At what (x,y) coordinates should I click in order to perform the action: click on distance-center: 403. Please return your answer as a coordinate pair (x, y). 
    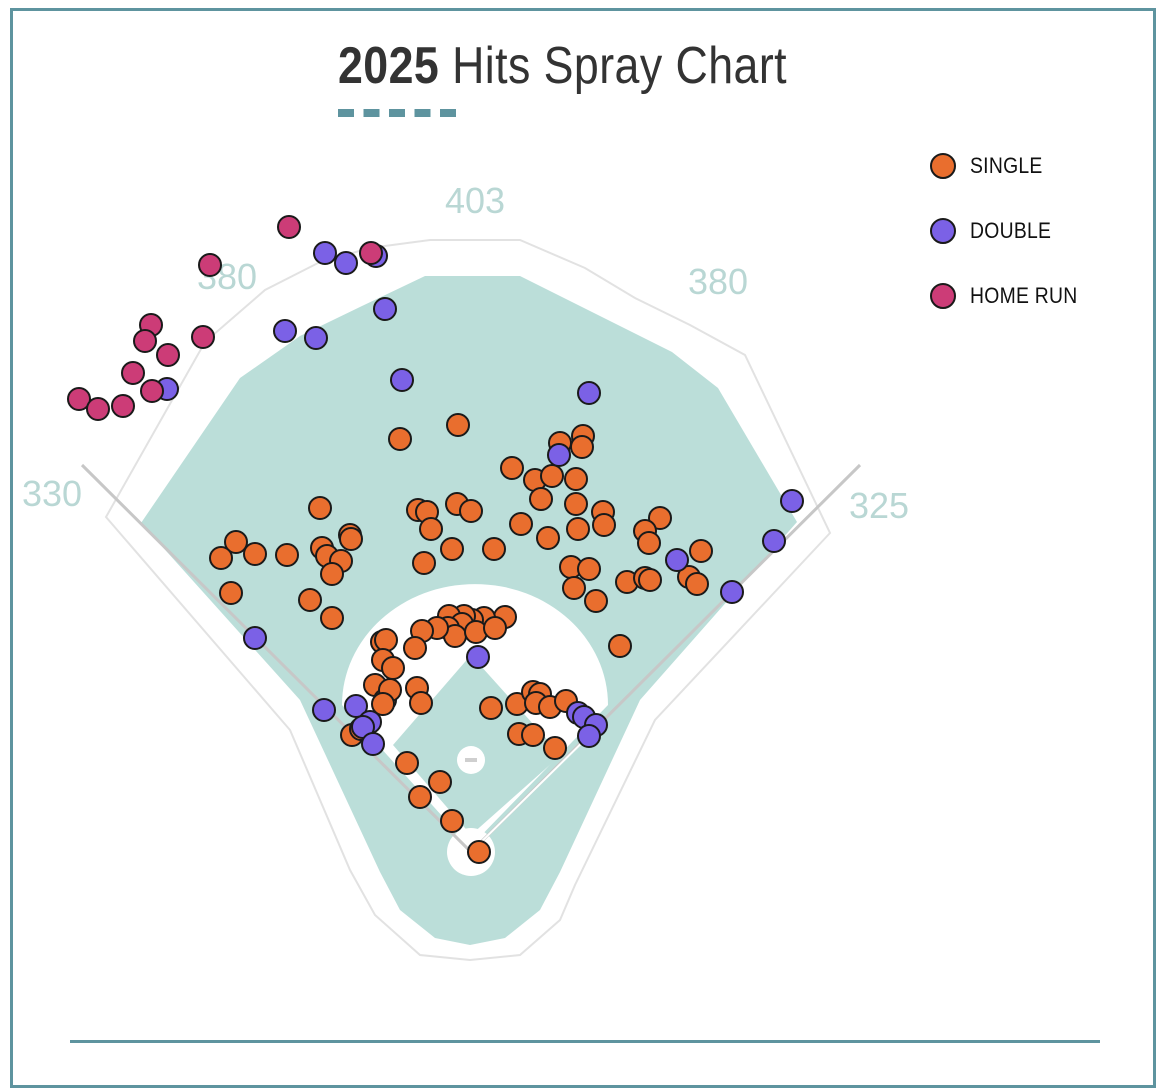
    Looking at the image, I should click on (475, 200).